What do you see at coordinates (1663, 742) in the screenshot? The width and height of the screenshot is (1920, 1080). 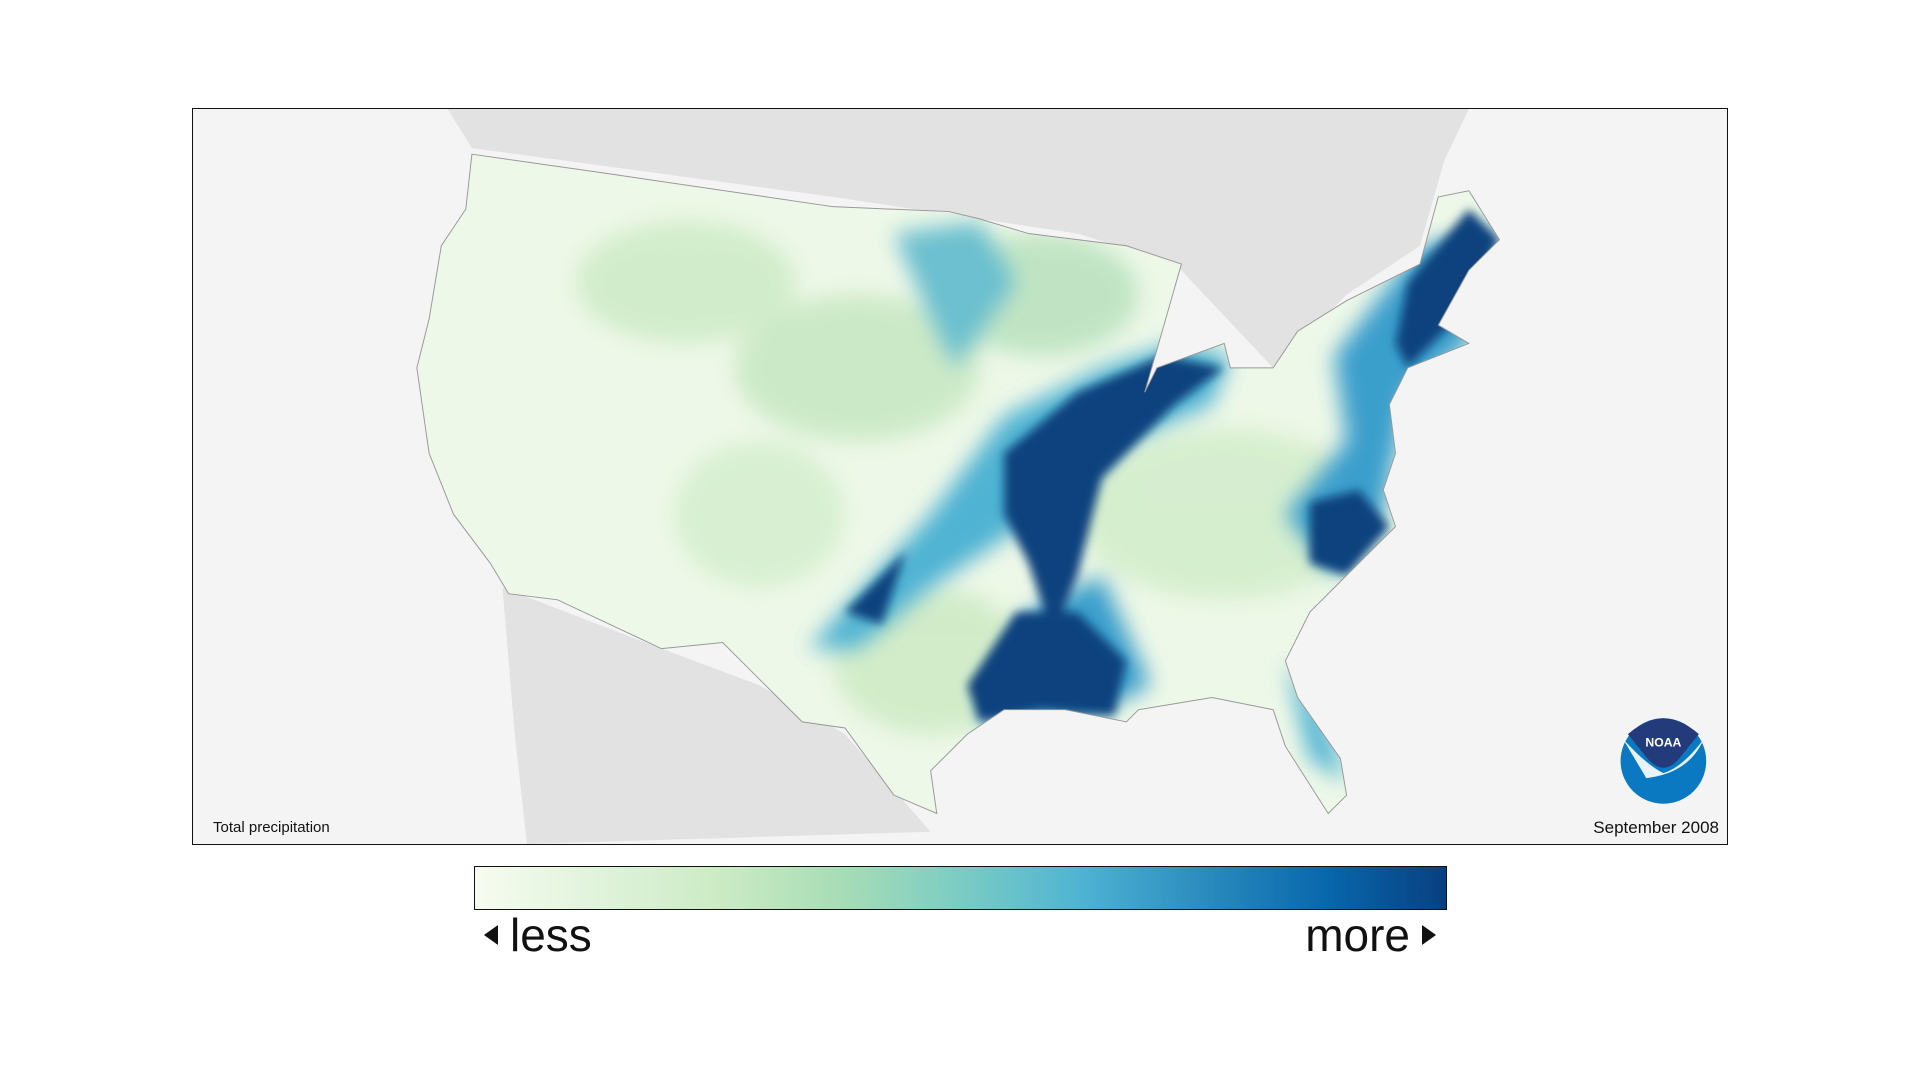 I see `noaa-logo-text: NOAA` at bounding box center [1663, 742].